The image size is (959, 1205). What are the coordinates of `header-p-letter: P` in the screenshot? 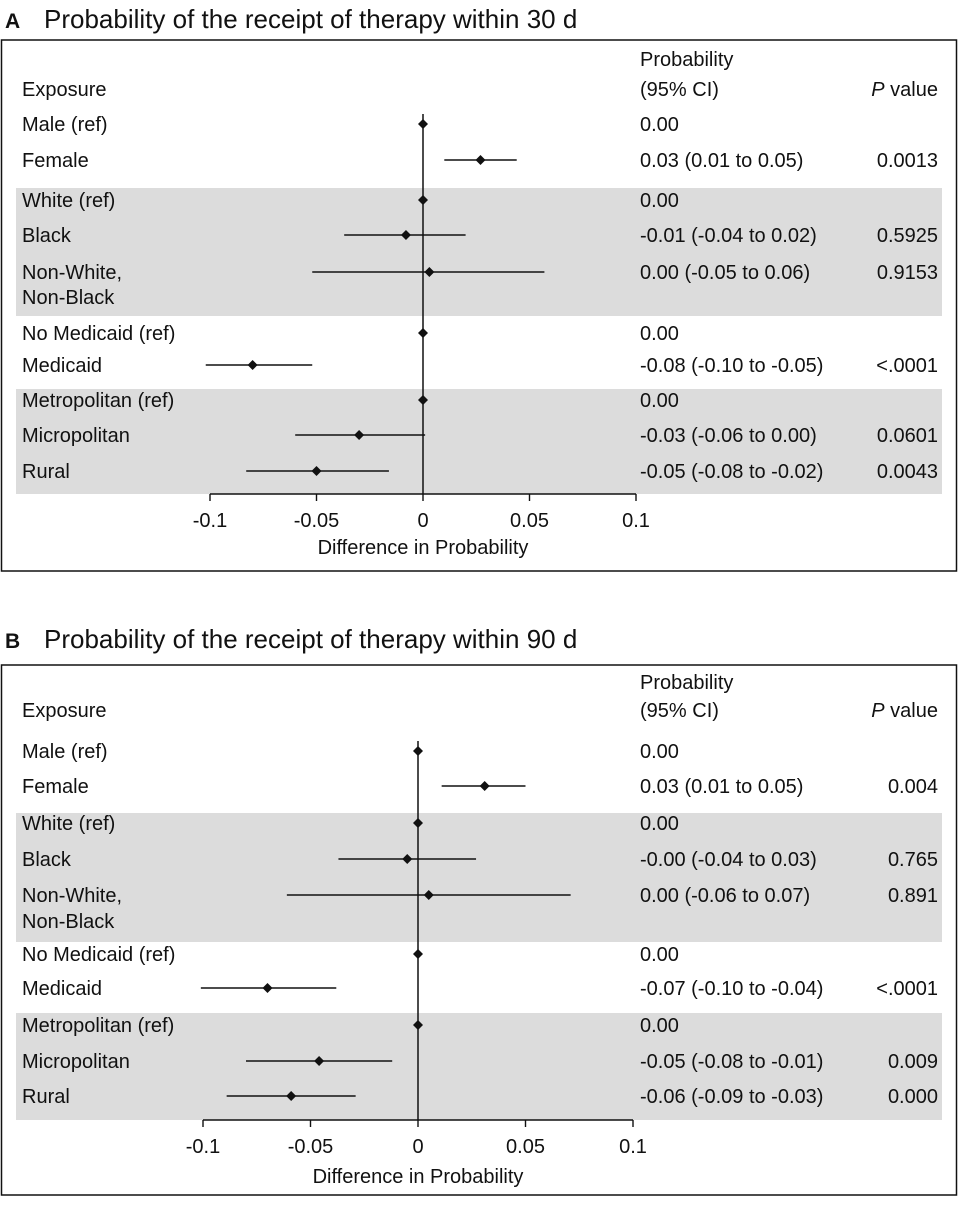 It's located at (878, 90).